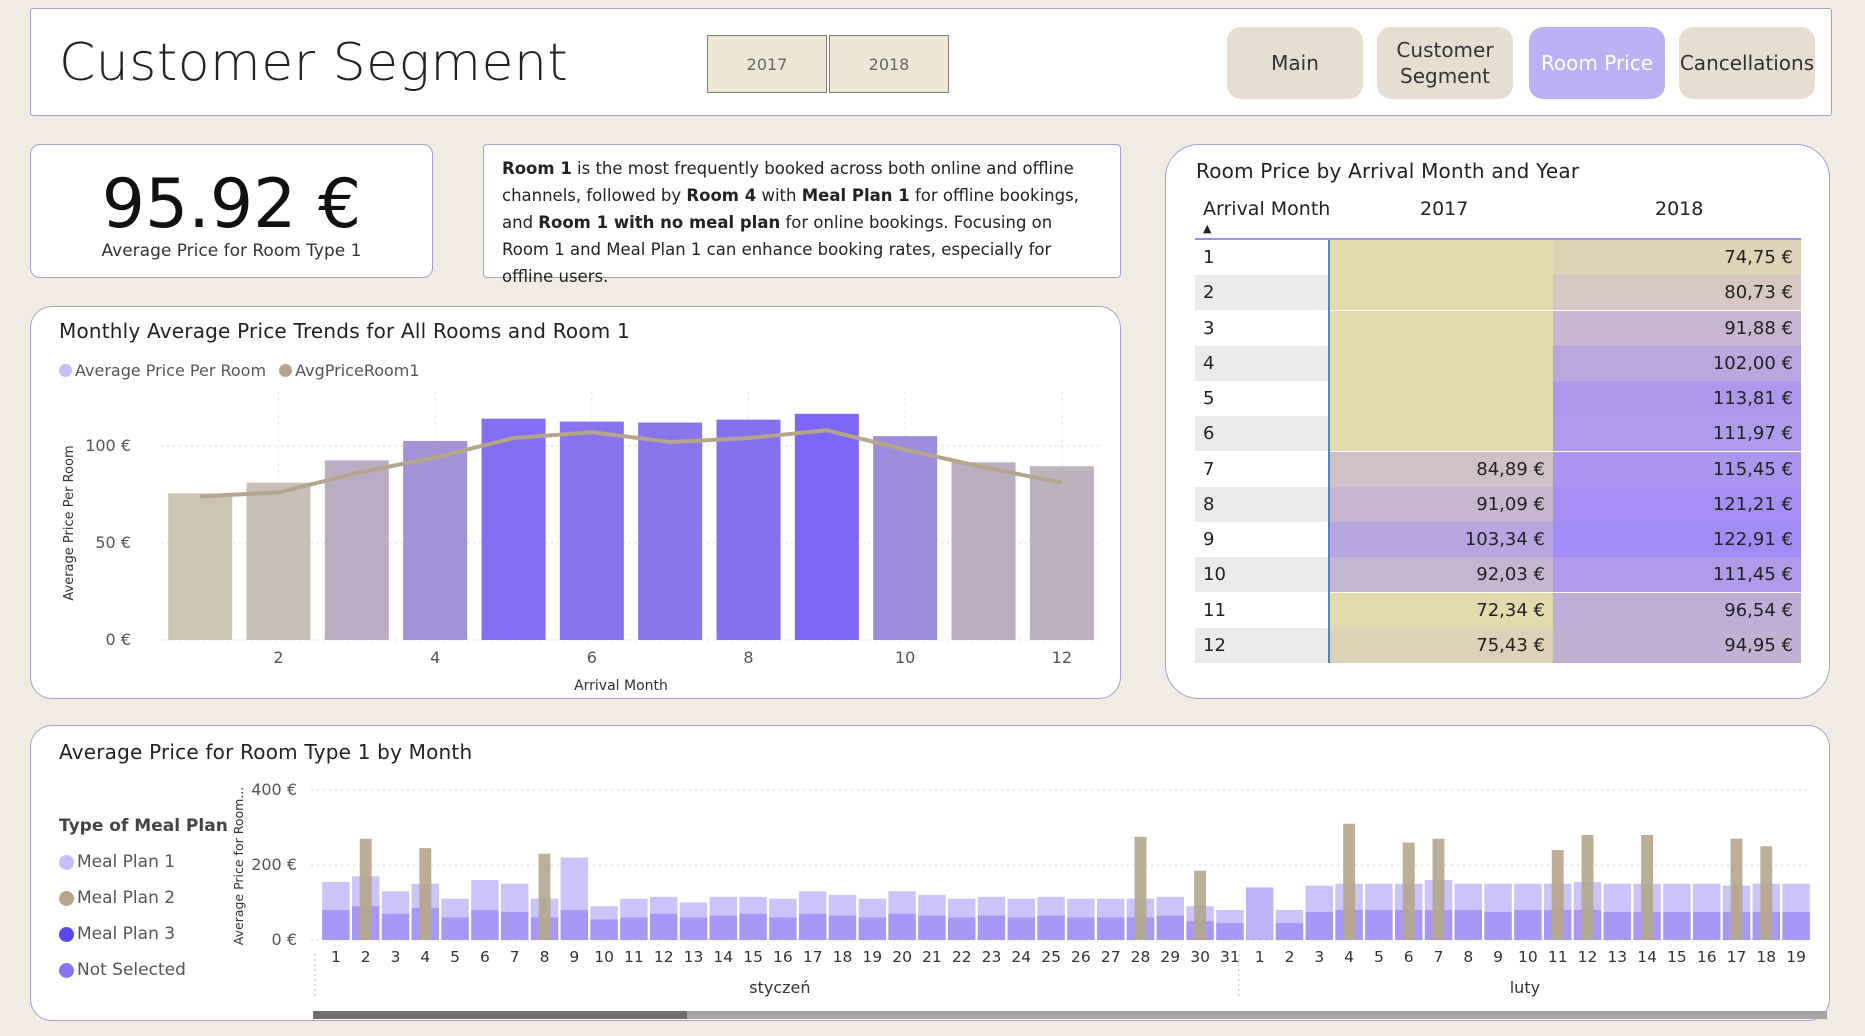  Describe the element at coordinates (1498, 539) in the screenshot. I see `matrix-row: 9 103,34 €122,91 €` at that location.